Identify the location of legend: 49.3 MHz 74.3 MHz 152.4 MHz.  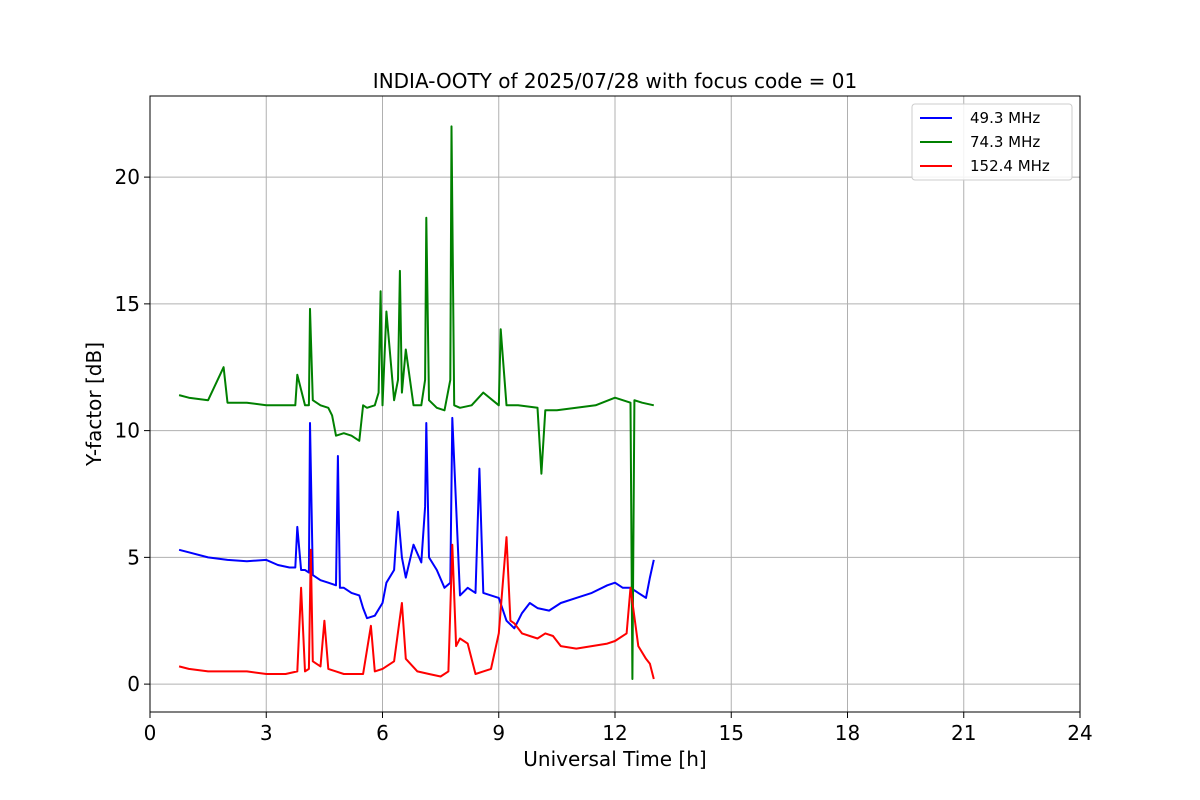
(992, 142).